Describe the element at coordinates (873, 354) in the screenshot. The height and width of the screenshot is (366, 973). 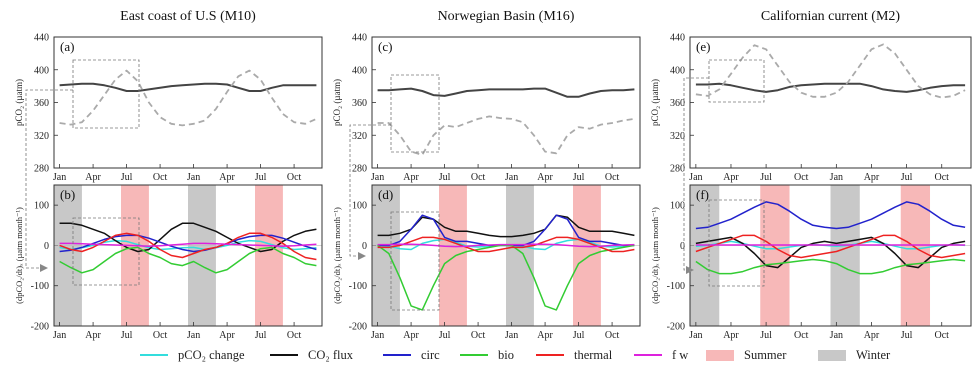
I see `legend-label: Winter` at that location.